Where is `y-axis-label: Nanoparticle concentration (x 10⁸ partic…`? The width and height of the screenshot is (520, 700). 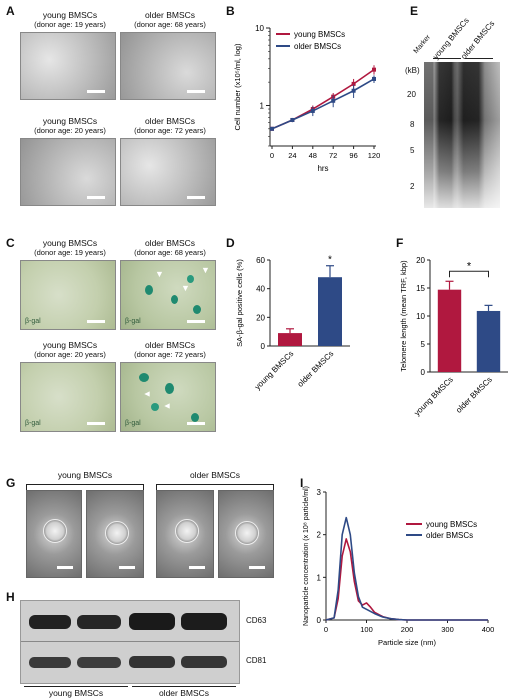
y-axis-label: Nanoparticle concentration (x 10⁸ partic… is located at coordinates (306, 556).